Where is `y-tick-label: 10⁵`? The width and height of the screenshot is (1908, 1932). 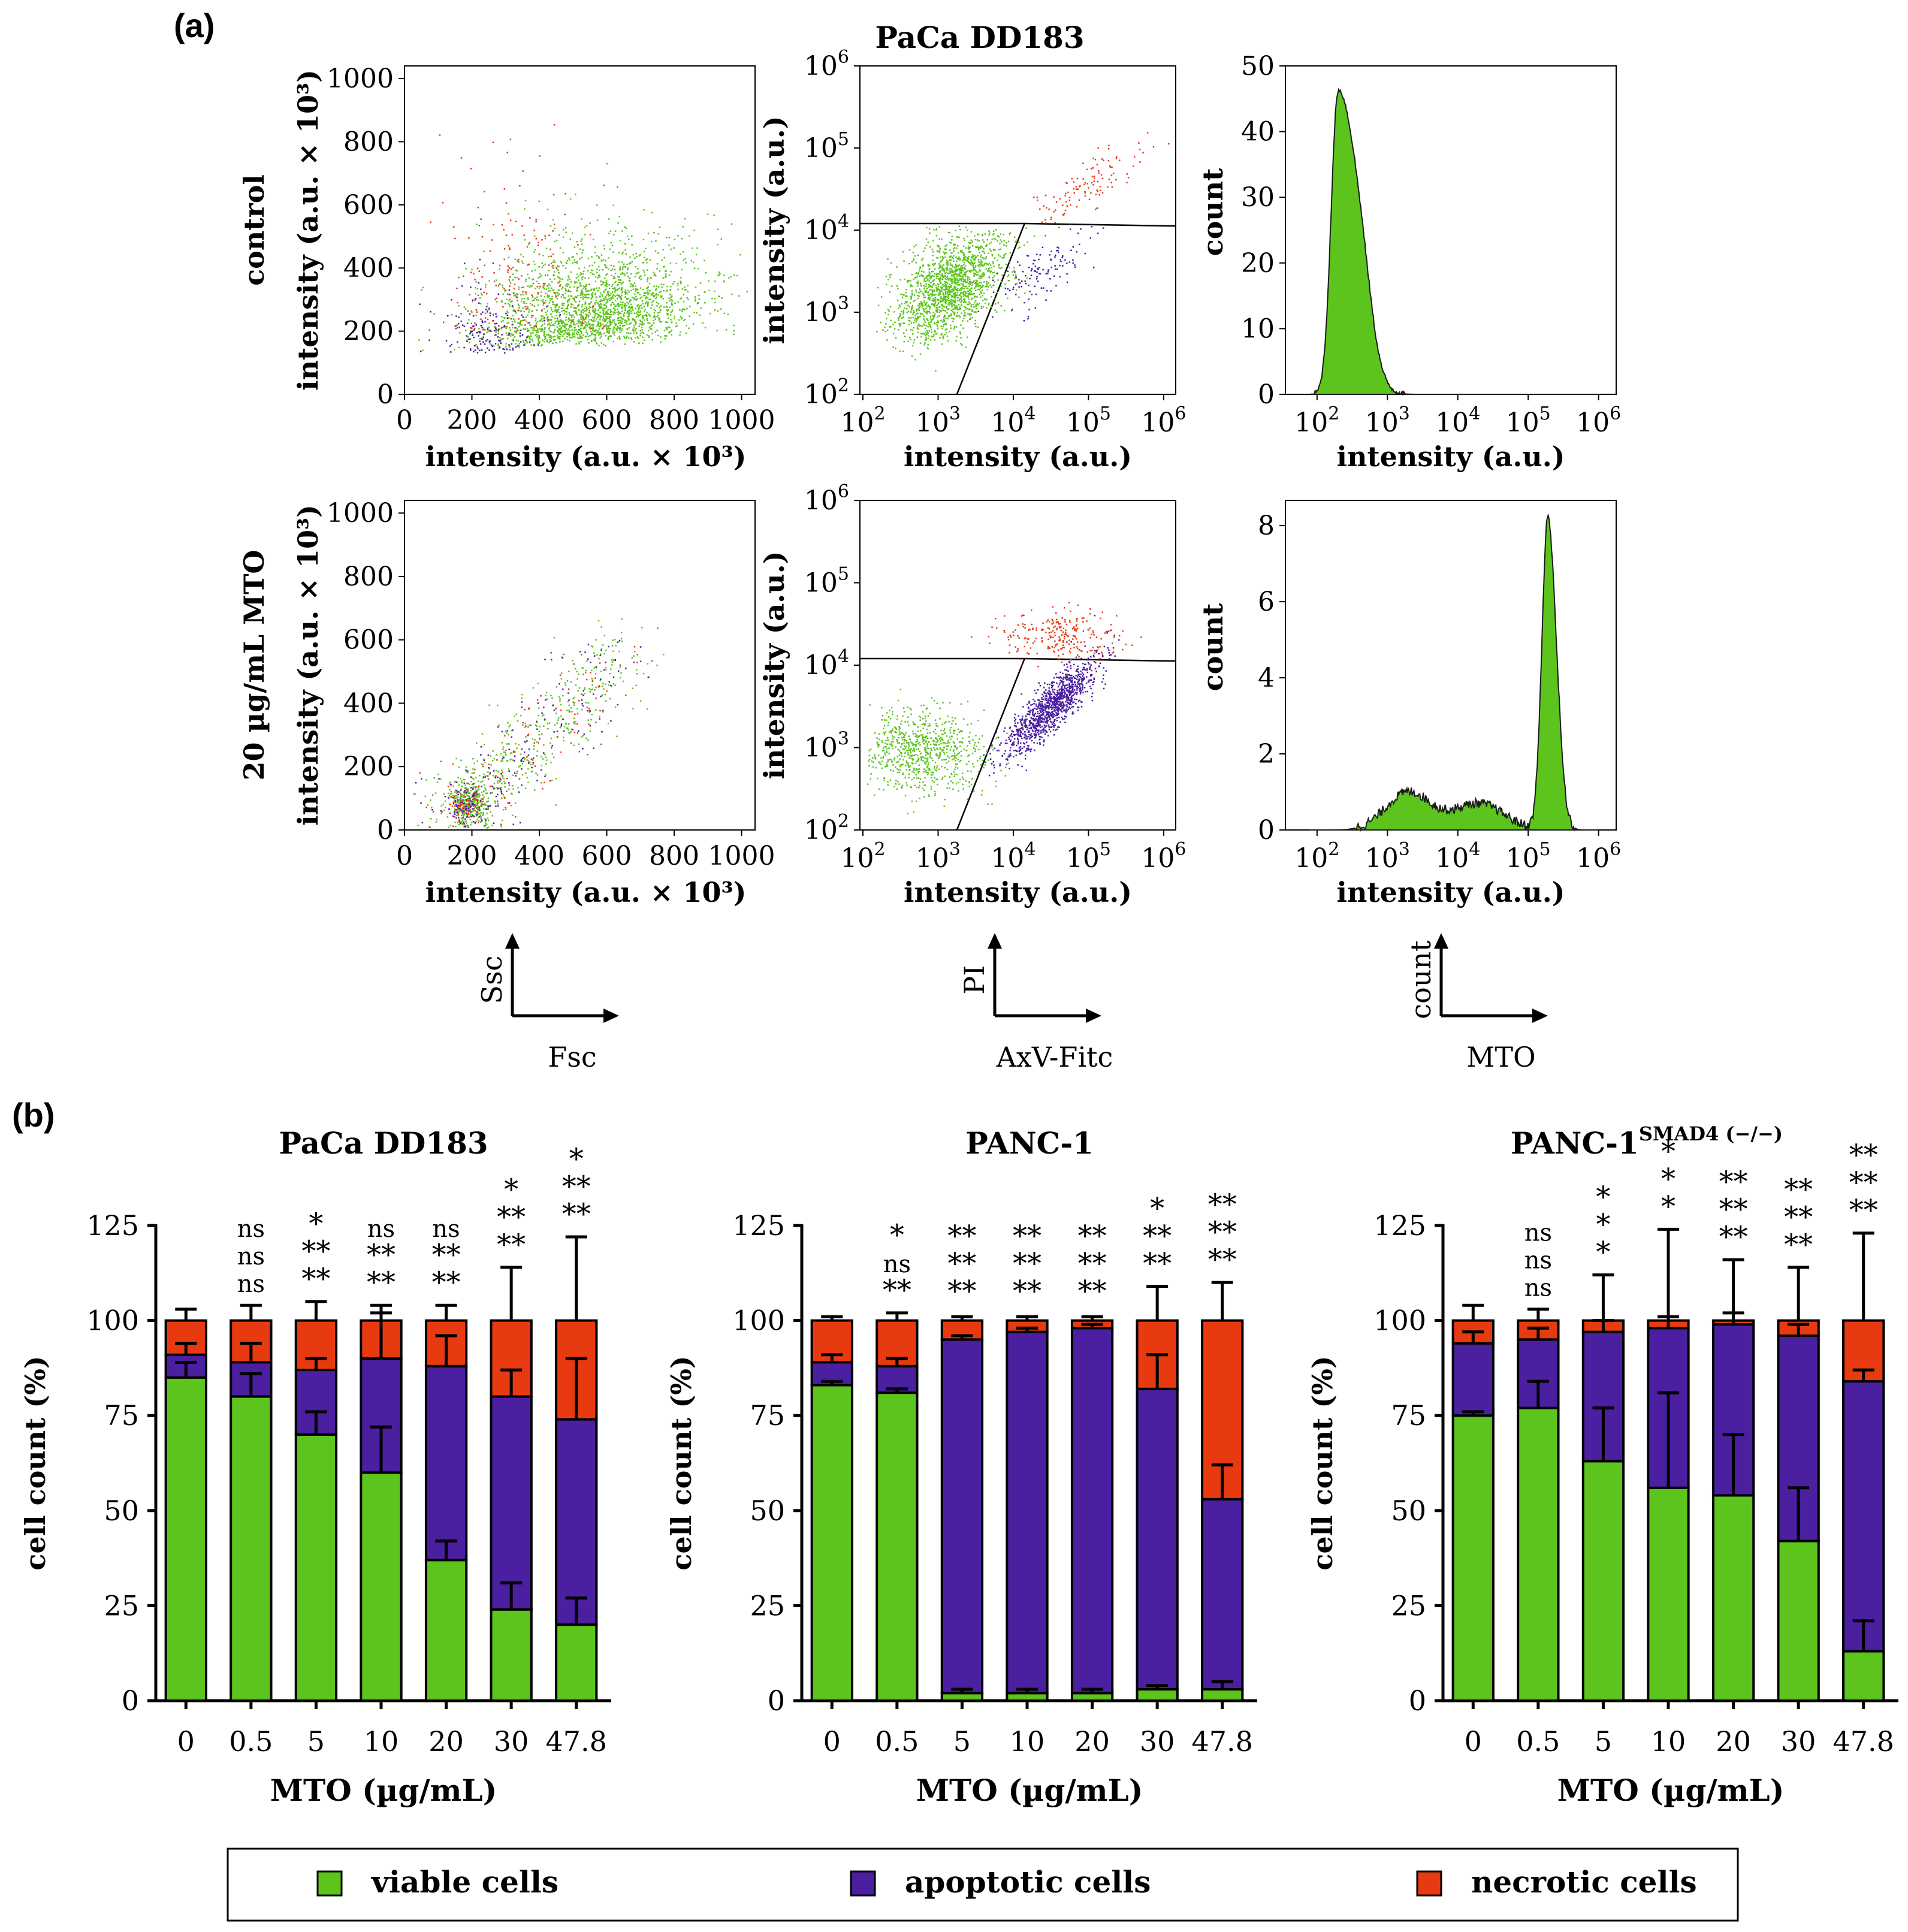
y-tick-label: 10⁵ is located at coordinates (826, 146).